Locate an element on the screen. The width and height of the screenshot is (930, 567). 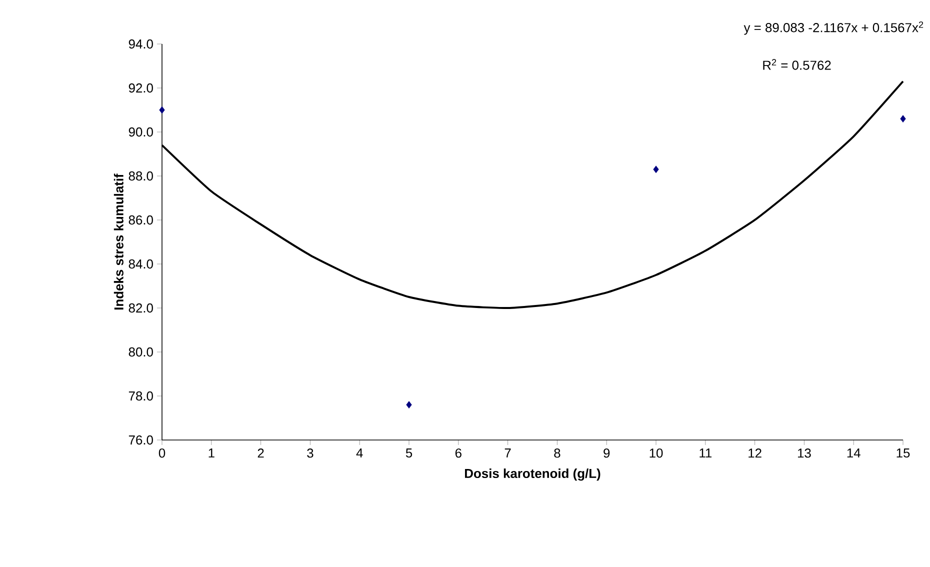
annotation: R$^{2}$ = 0.5762 is located at coordinates (797, 64).